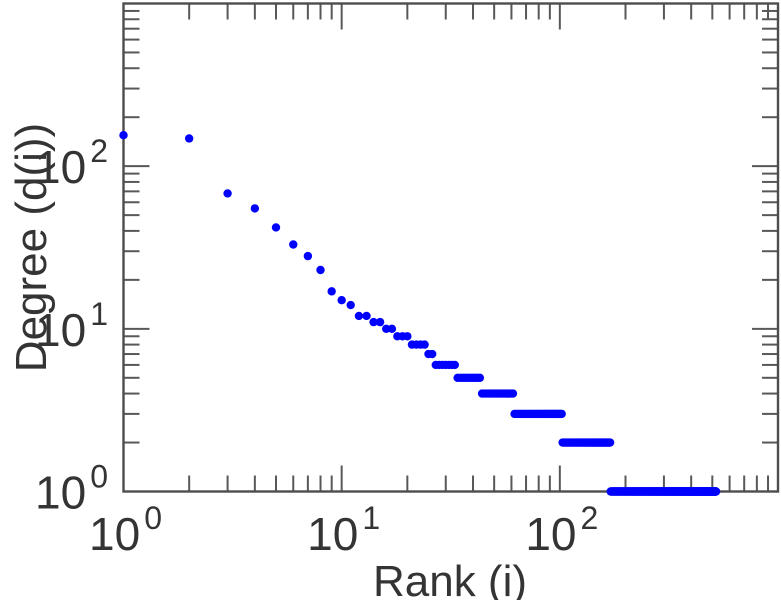 The width and height of the screenshot is (781, 600). Describe the element at coordinates (71, 489) in the screenshot. I see `y-tick-label: 10 0` at that location.